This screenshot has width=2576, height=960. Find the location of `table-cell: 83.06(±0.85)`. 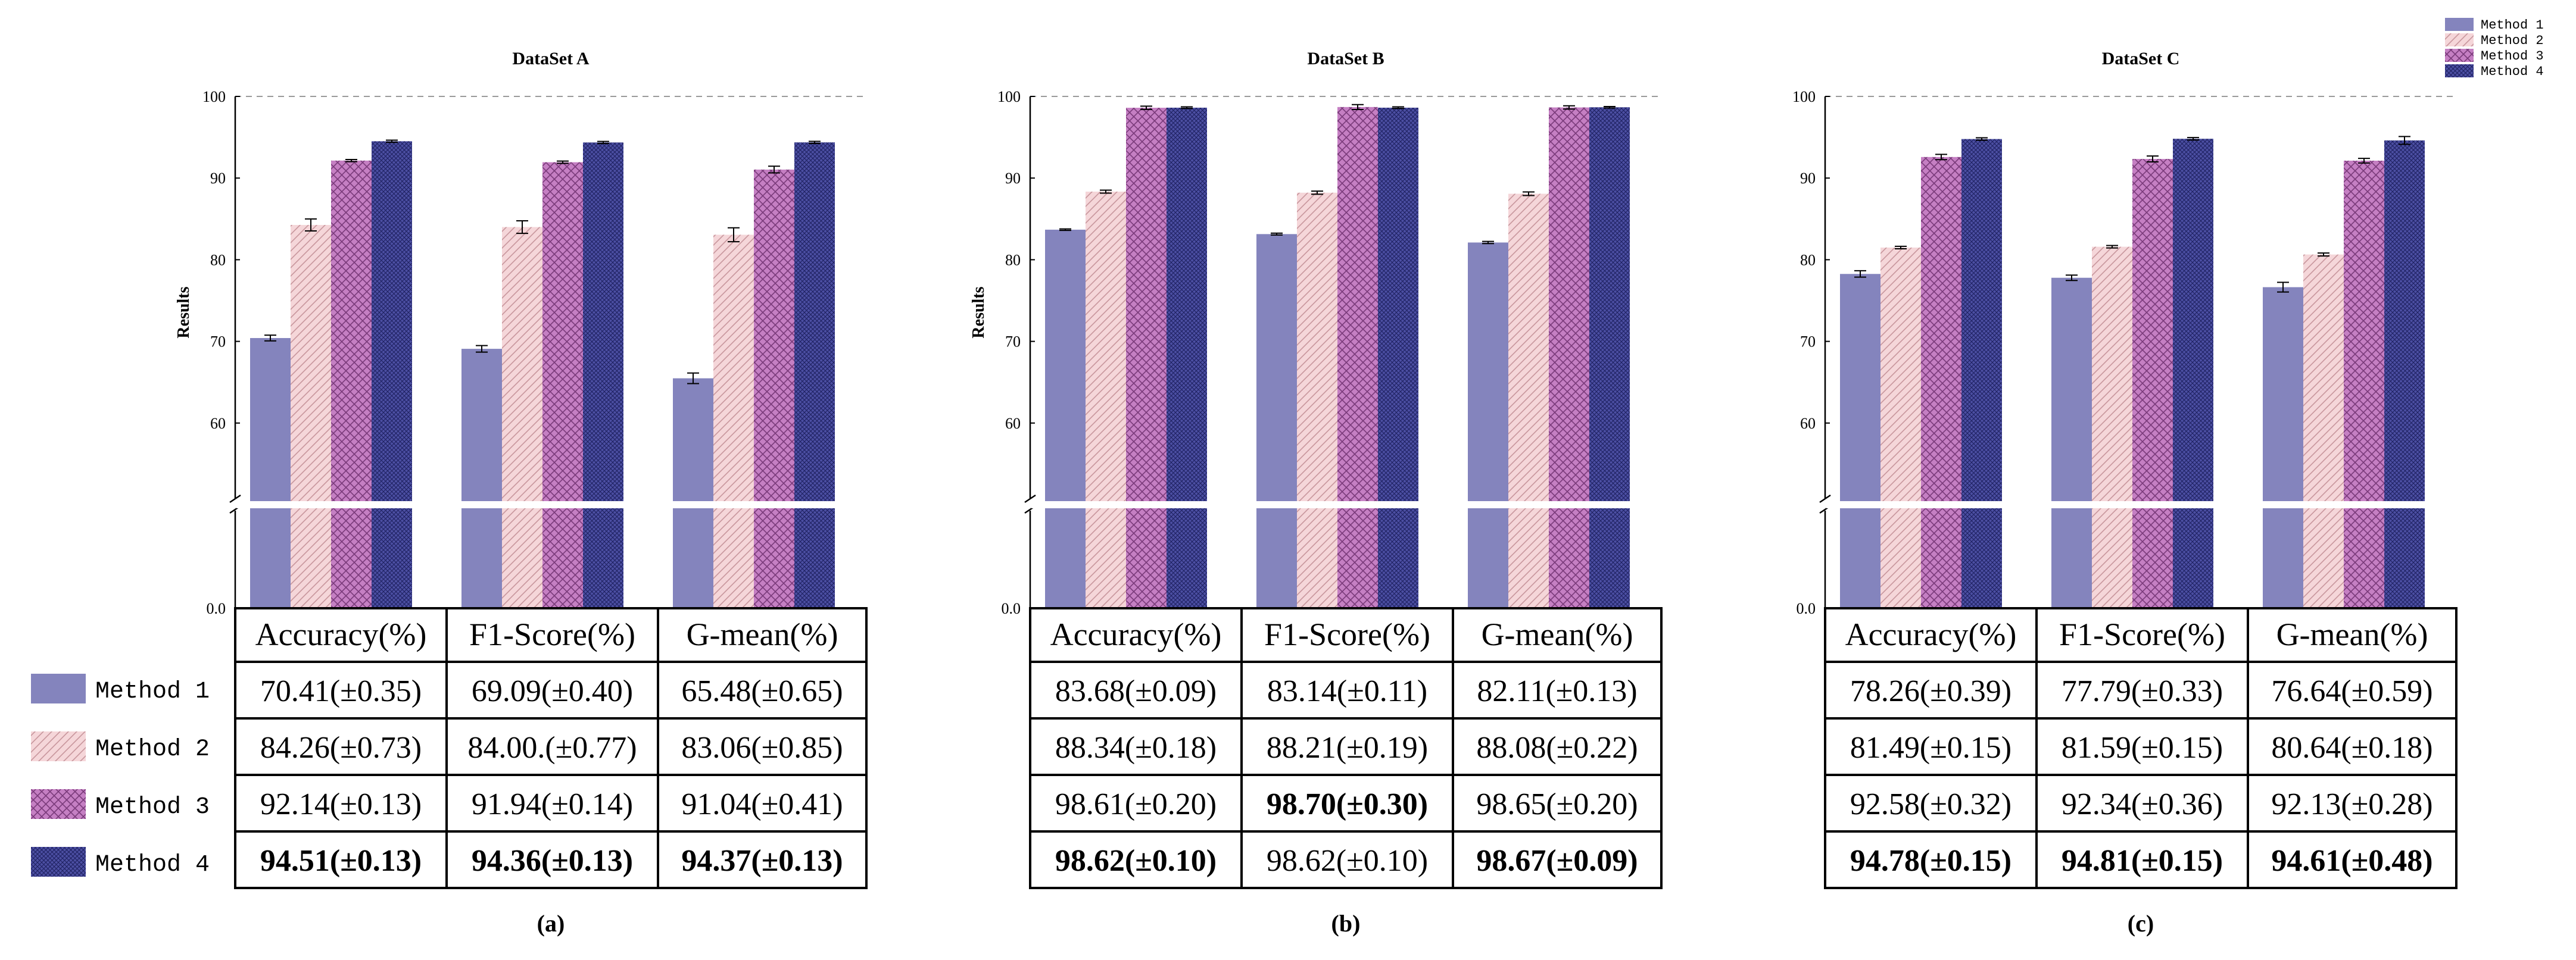

table-cell: 83.06(±0.85) is located at coordinates (762, 748).